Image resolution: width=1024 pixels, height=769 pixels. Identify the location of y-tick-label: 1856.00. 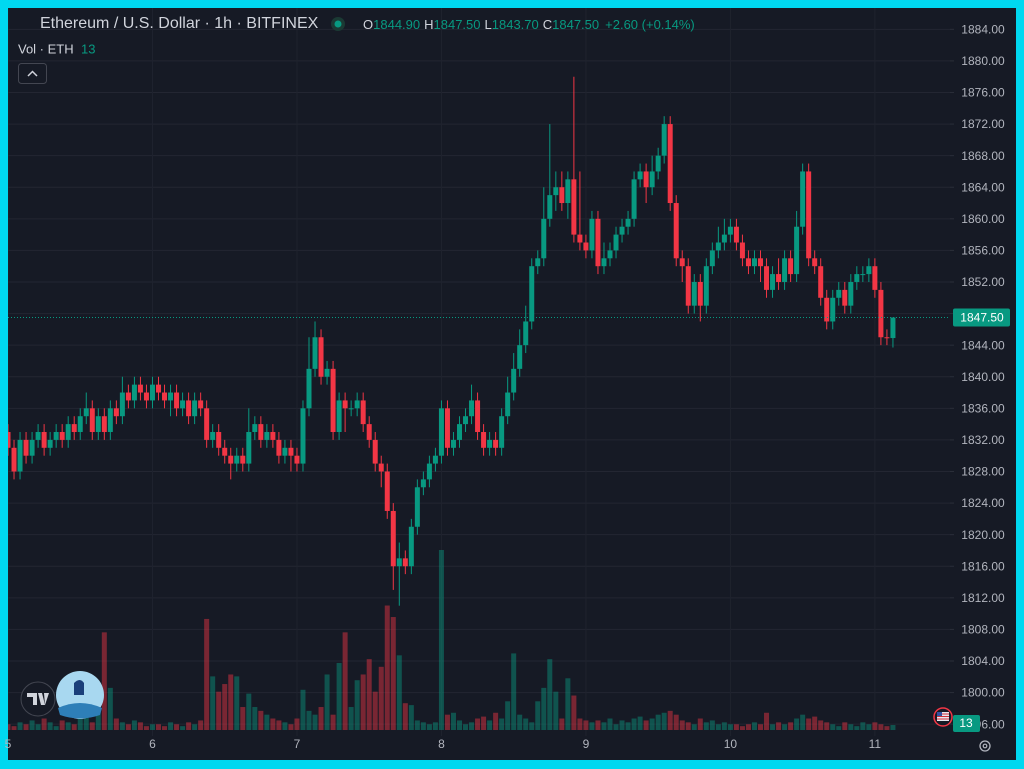
(983, 251).